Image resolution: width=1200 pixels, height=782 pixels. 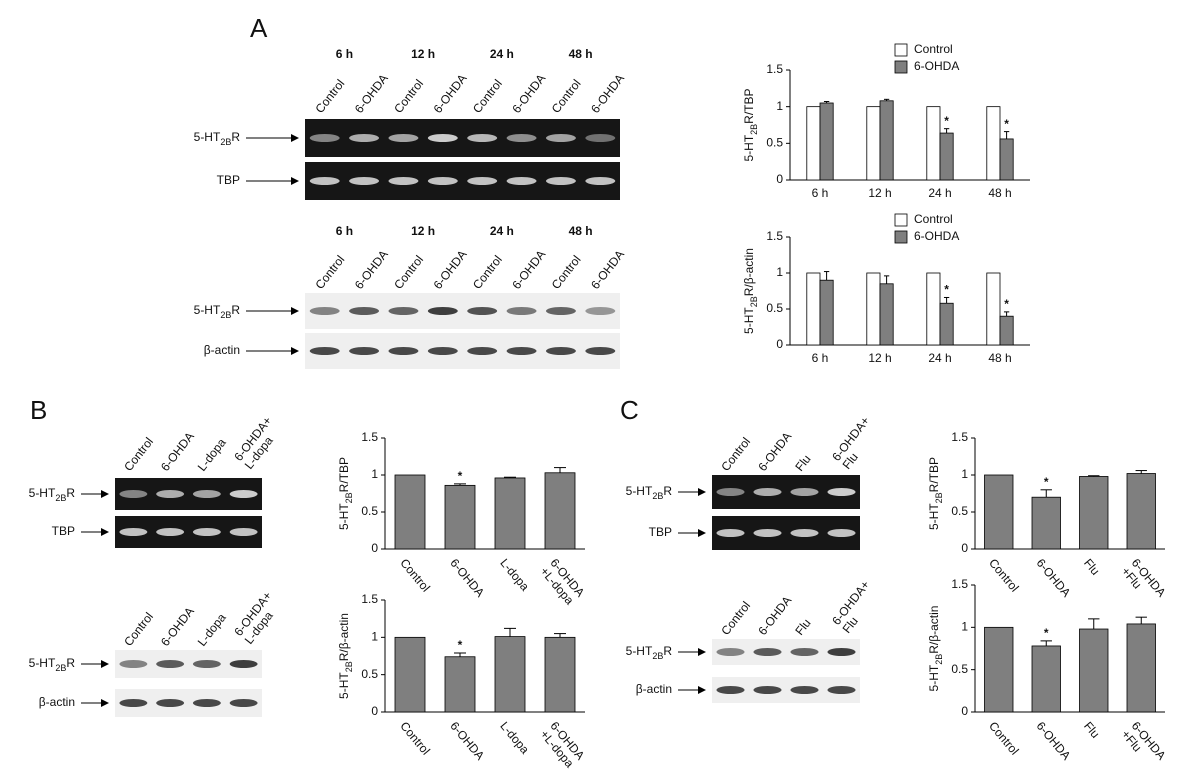 What do you see at coordinates (856, 443) in the screenshot?
I see `lane-label: 6-OHDA+Flu` at bounding box center [856, 443].